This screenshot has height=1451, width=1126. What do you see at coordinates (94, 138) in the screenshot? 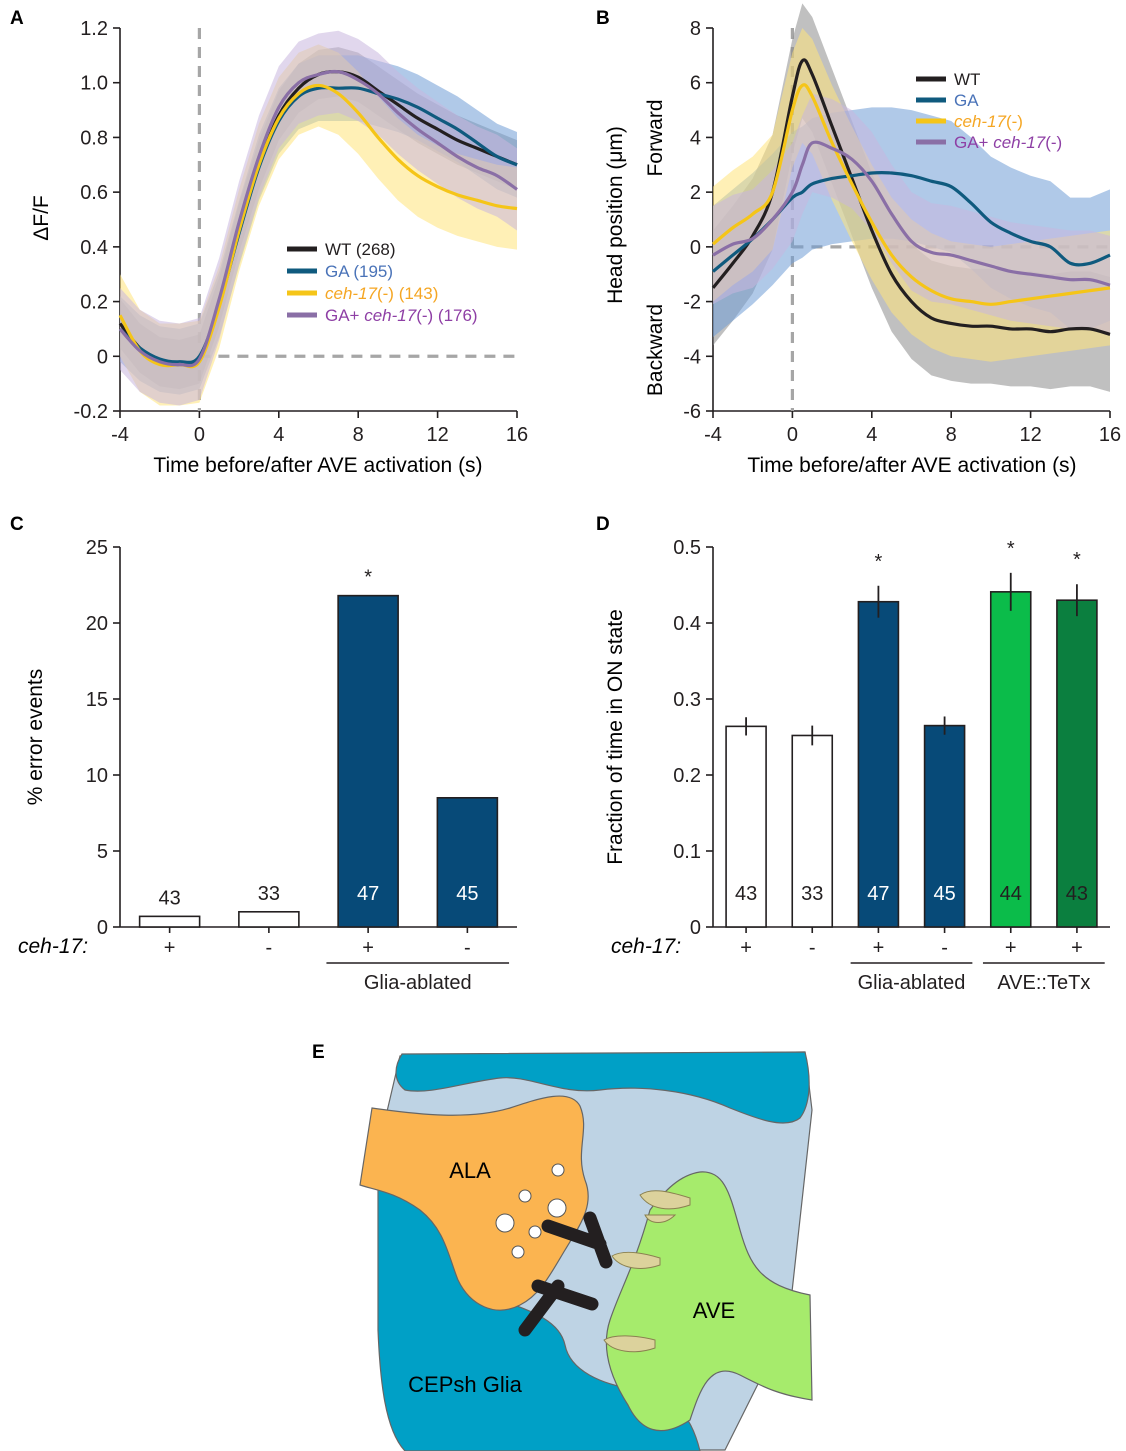
I see `y-tick-label: 0.8` at bounding box center [94, 138].